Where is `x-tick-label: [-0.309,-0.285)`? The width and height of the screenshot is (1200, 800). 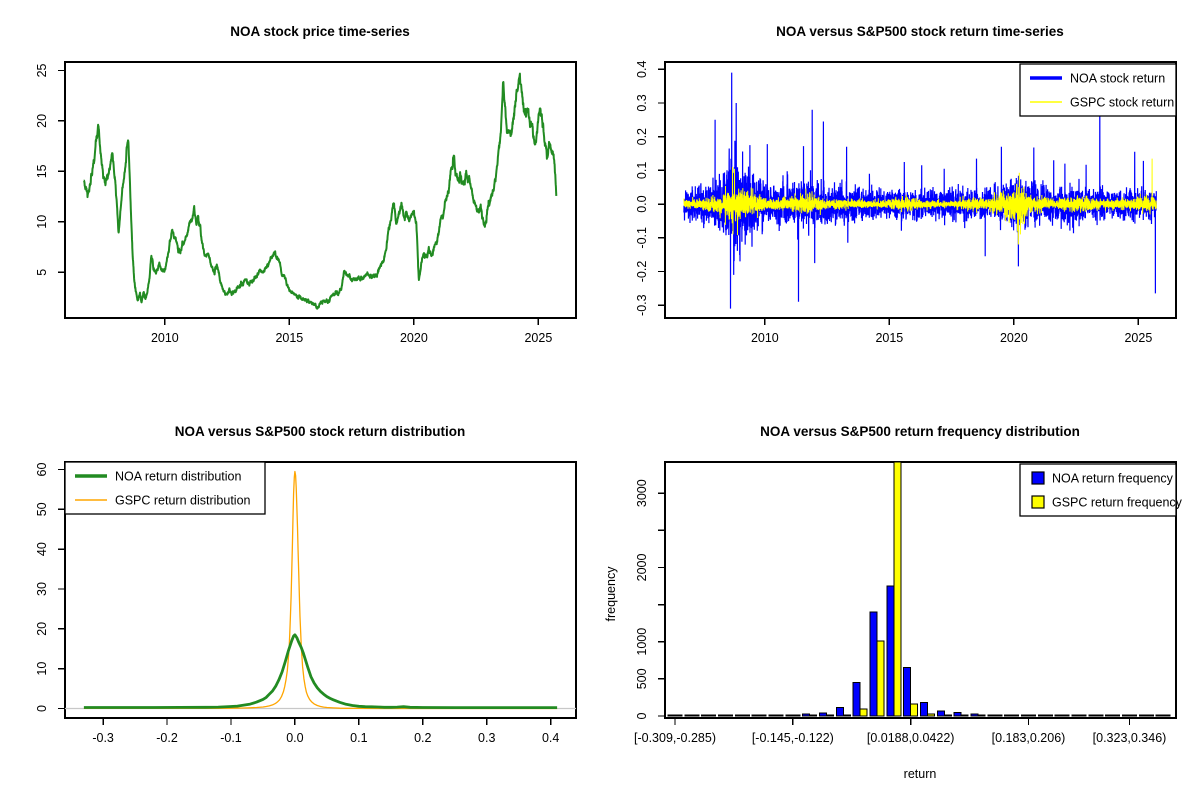
x-tick-label: [-0.309,-0.285) is located at coordinates (675, 738).